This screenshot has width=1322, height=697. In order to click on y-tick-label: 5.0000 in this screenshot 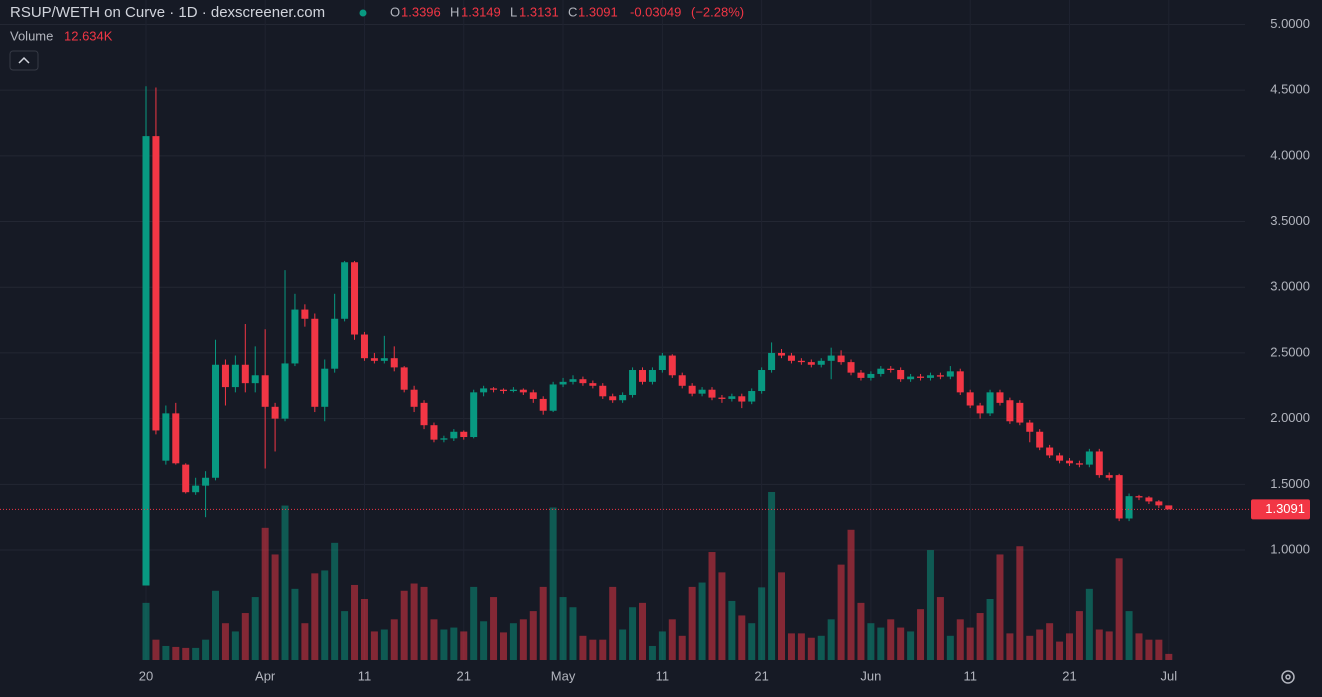, I will do `click(1290, 23)`.